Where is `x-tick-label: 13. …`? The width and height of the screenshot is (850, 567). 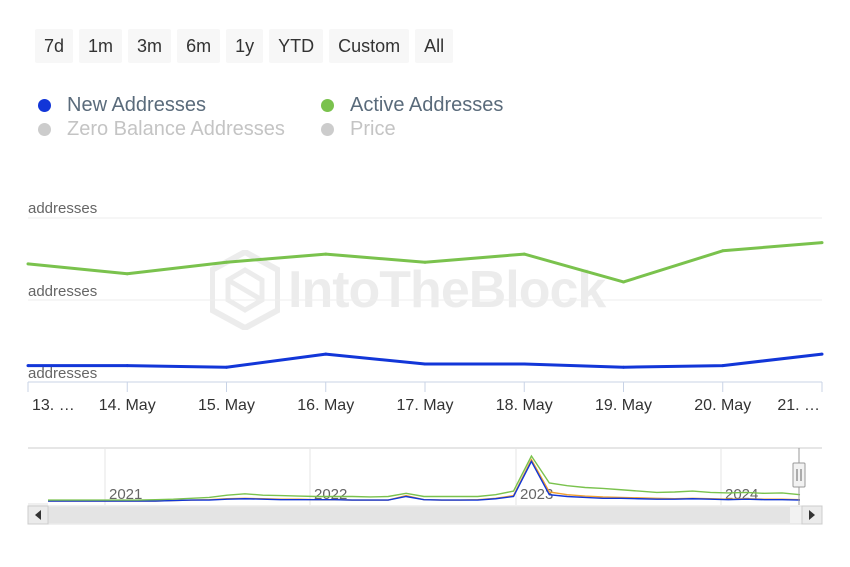 x-tick-label: 13. … is located at coordinates (53, 405).